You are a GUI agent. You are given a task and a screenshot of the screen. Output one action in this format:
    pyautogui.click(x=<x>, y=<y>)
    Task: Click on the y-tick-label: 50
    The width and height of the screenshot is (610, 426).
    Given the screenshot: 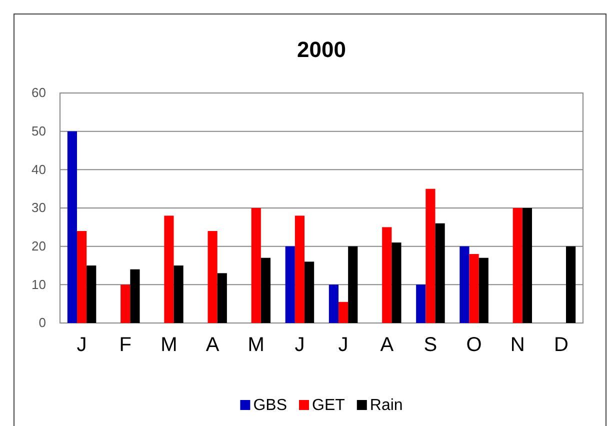 What is the action you would take?
    pyautogui.click(x=39, y=130)
    